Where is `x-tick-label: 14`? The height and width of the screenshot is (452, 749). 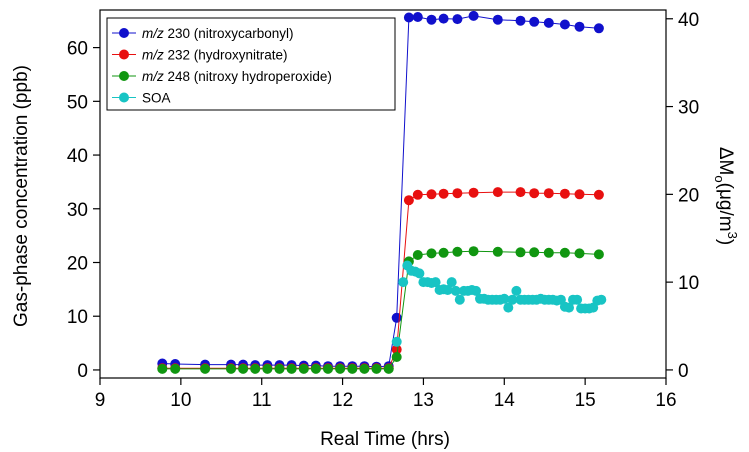
x-tick-label: 14 is located at coordinates (505, 400).